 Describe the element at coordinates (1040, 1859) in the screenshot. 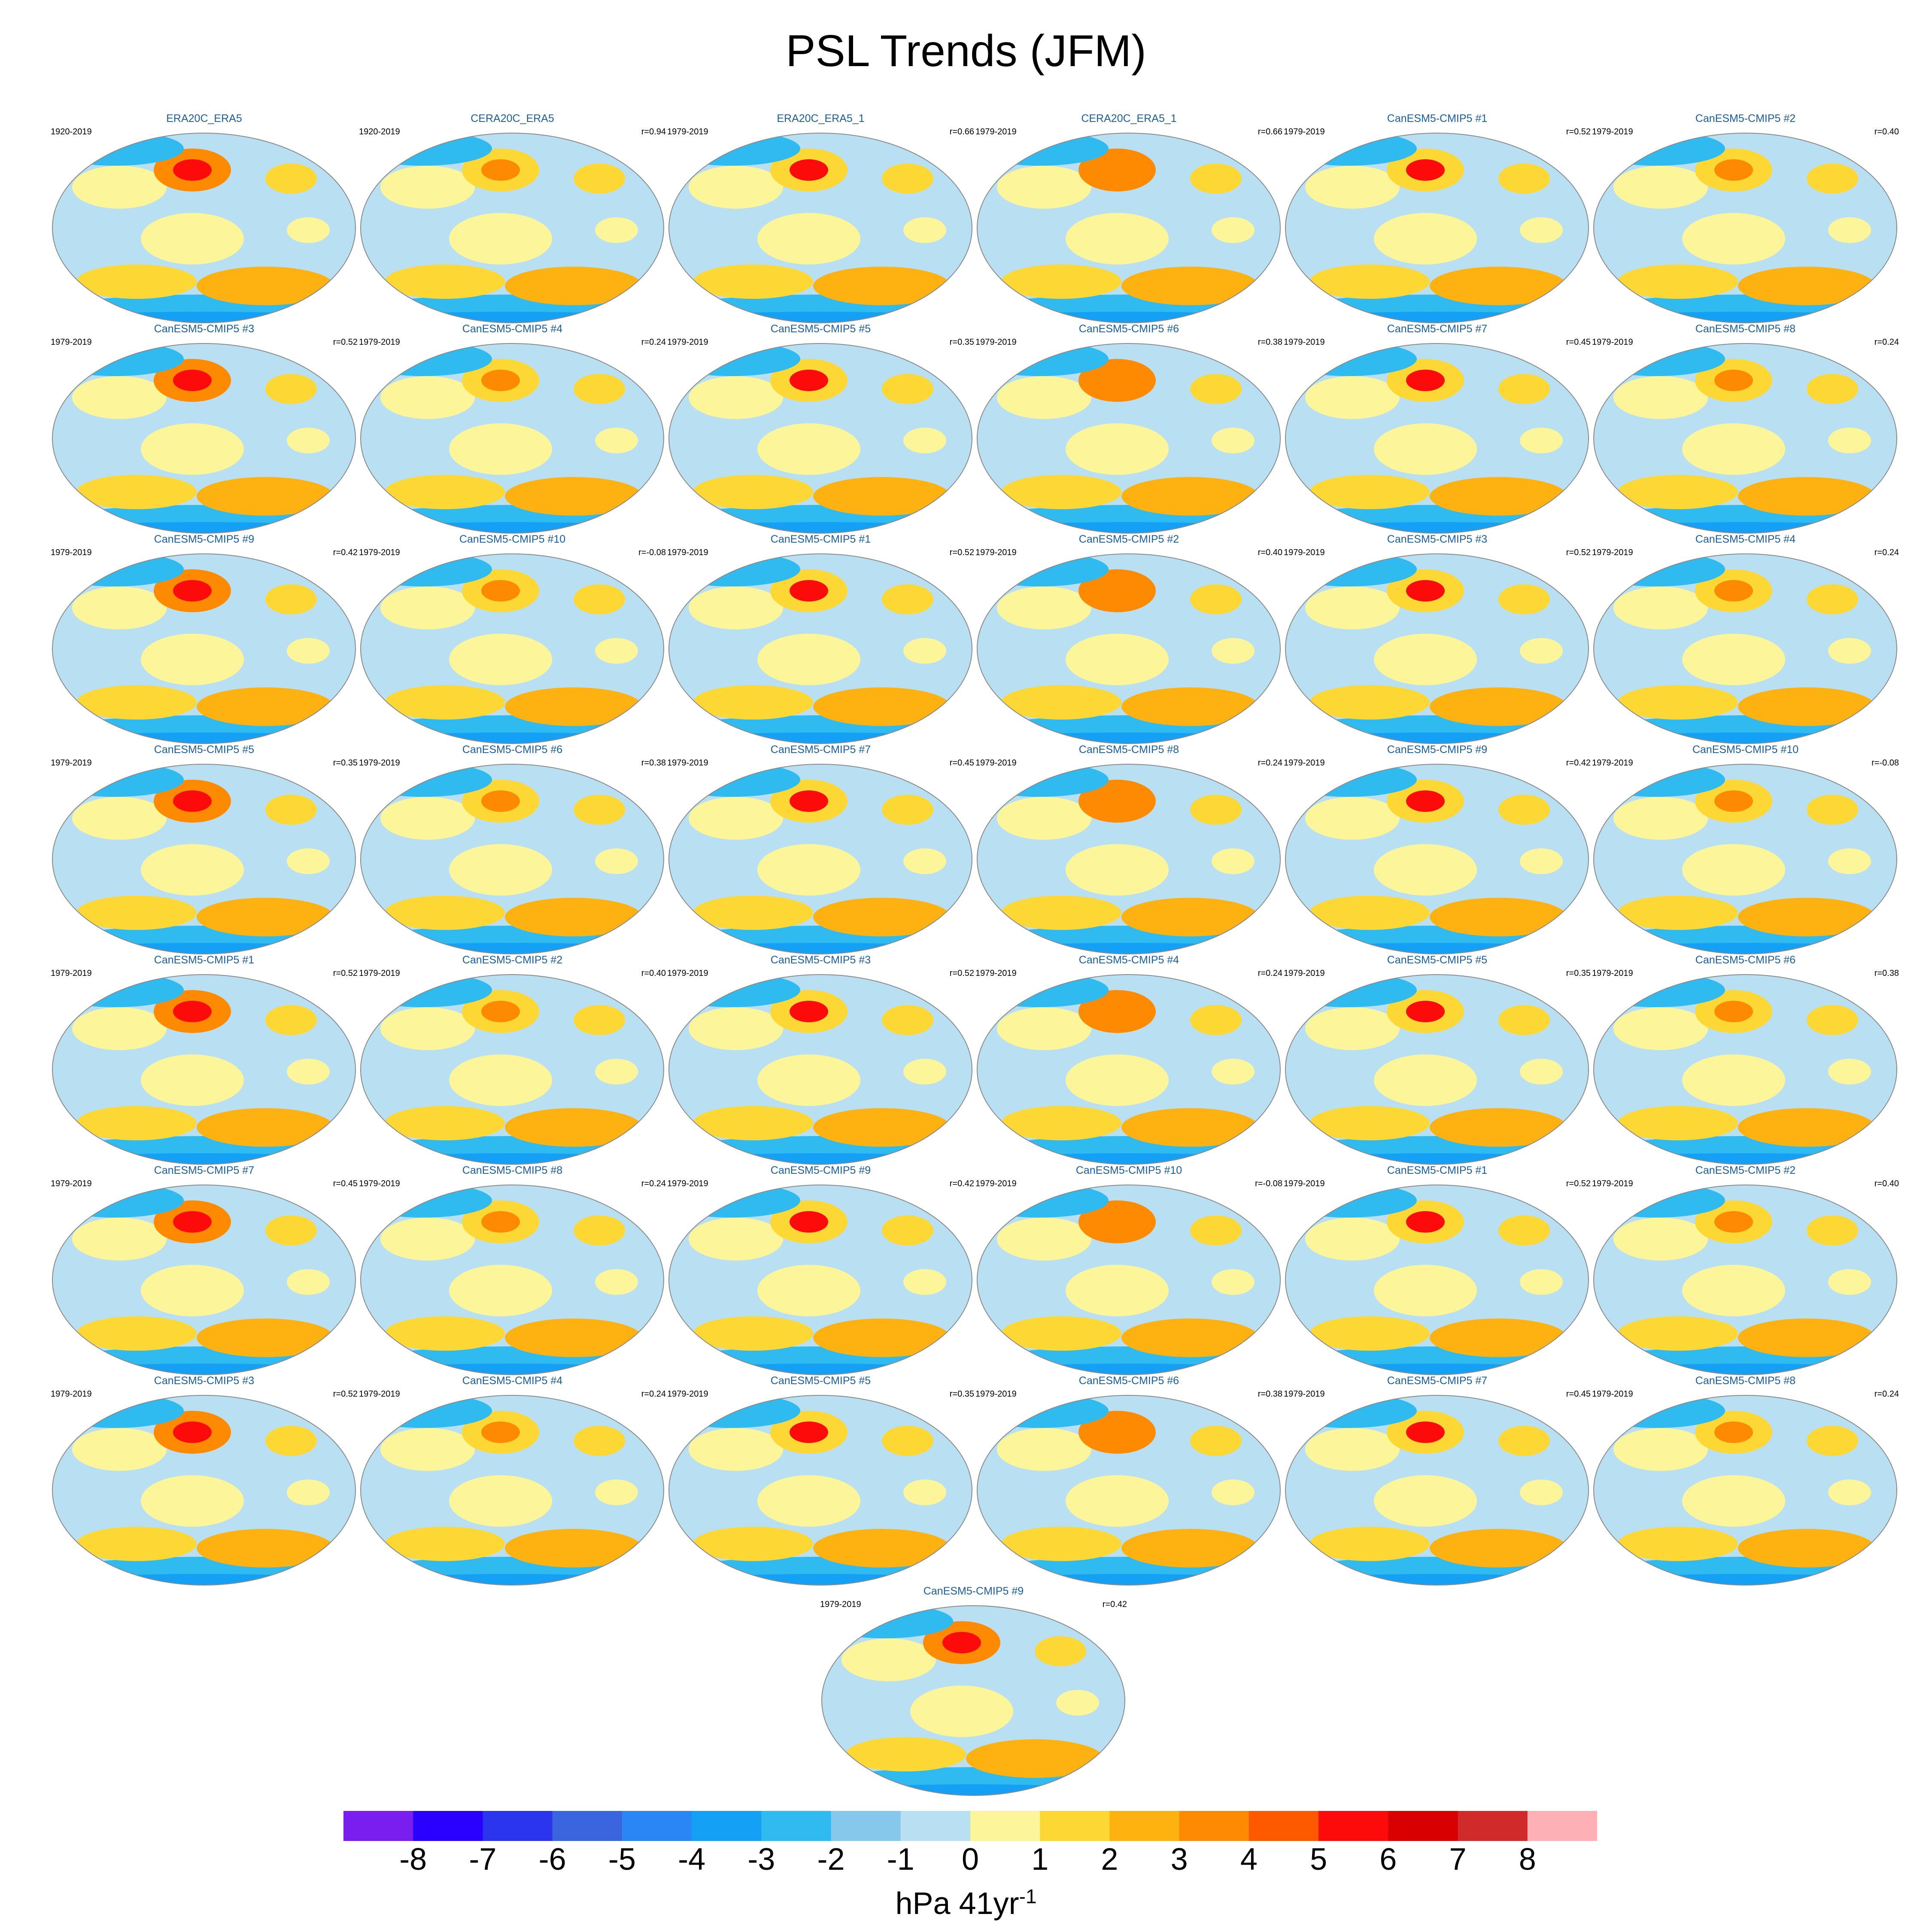

I see `colorbar-tick-label: 1` at that location.